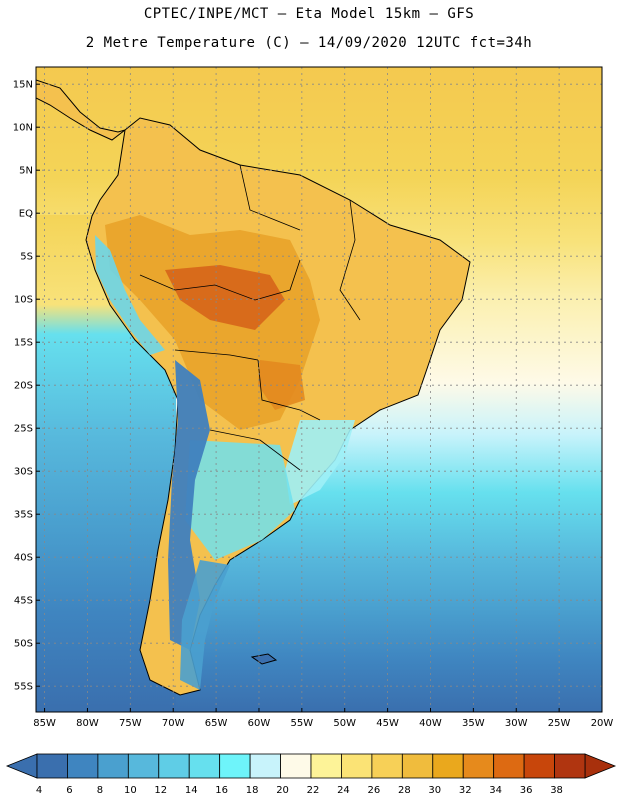 The image size is (618, 800). Describe the element at coordinates (344, 723) in the screenshot. I see `lon-label: 50W` at that location.